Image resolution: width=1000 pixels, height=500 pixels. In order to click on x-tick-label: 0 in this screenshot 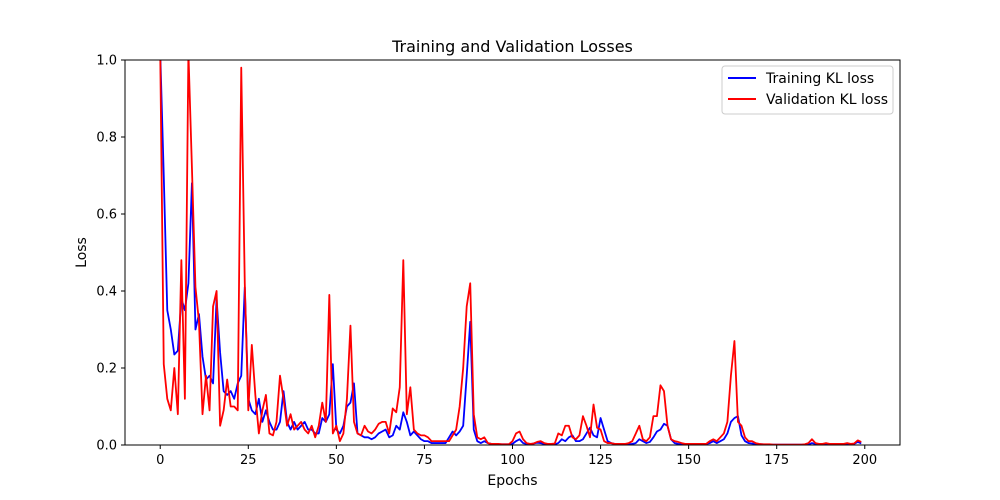, I will do `click(160, 460)`.